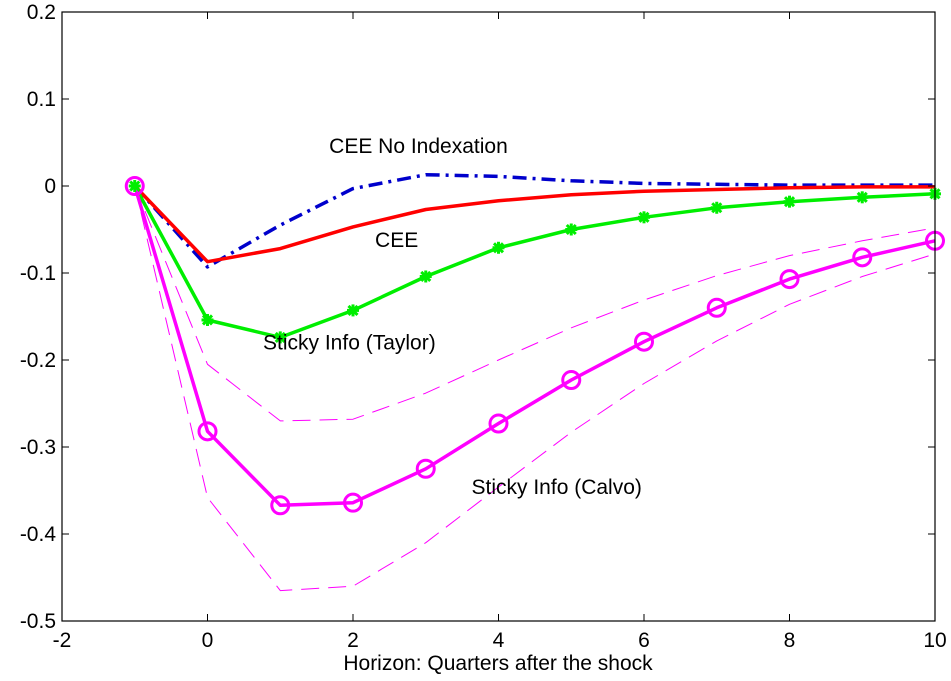  What do you see at coordinates (50, 186) in the screenshot?
I see `y-tick-label: 0` at bounding box center [50, 186].